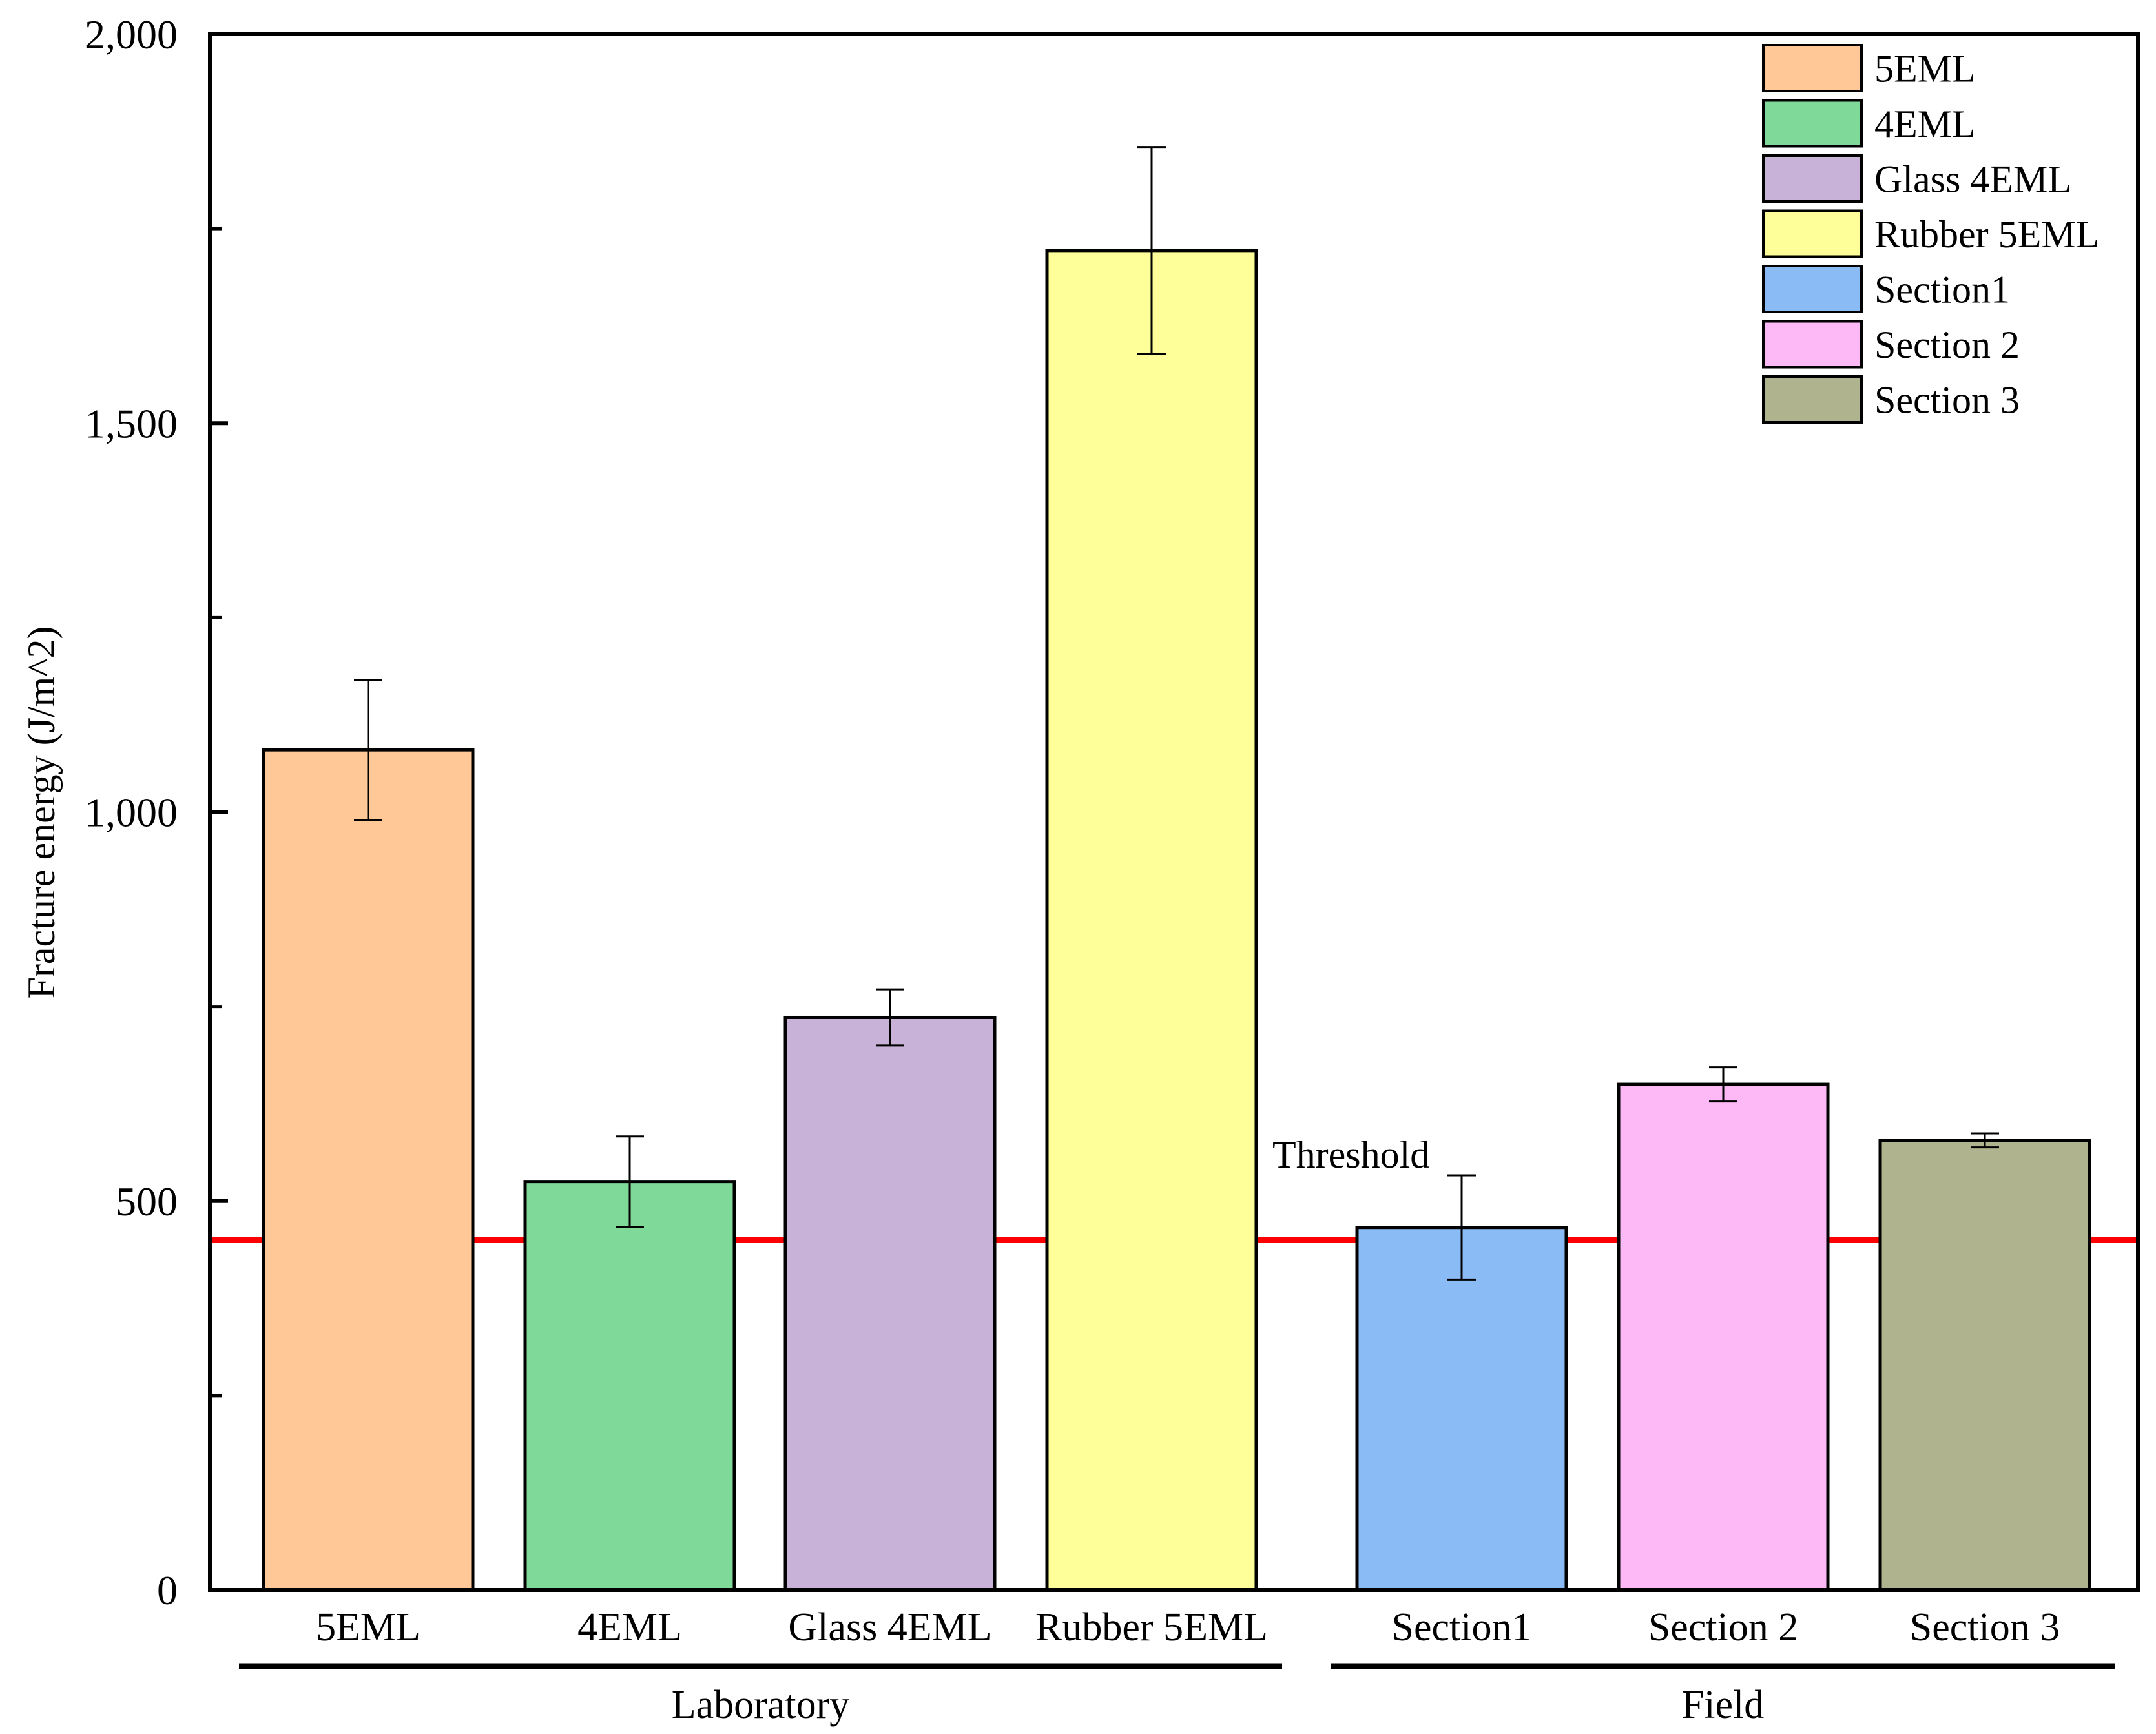  Describe the element at coordinates (1947, 345) in the screenshot. I see `legend-label: Section 2` at that location.